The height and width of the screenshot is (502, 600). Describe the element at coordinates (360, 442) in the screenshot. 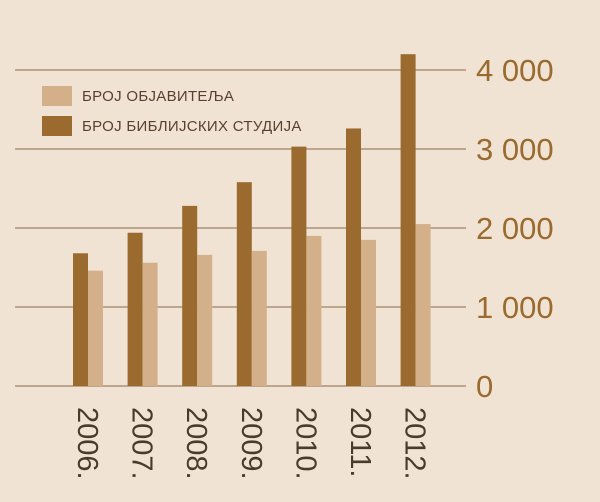

I see `x-tick-label-5: 2011.` at that location.